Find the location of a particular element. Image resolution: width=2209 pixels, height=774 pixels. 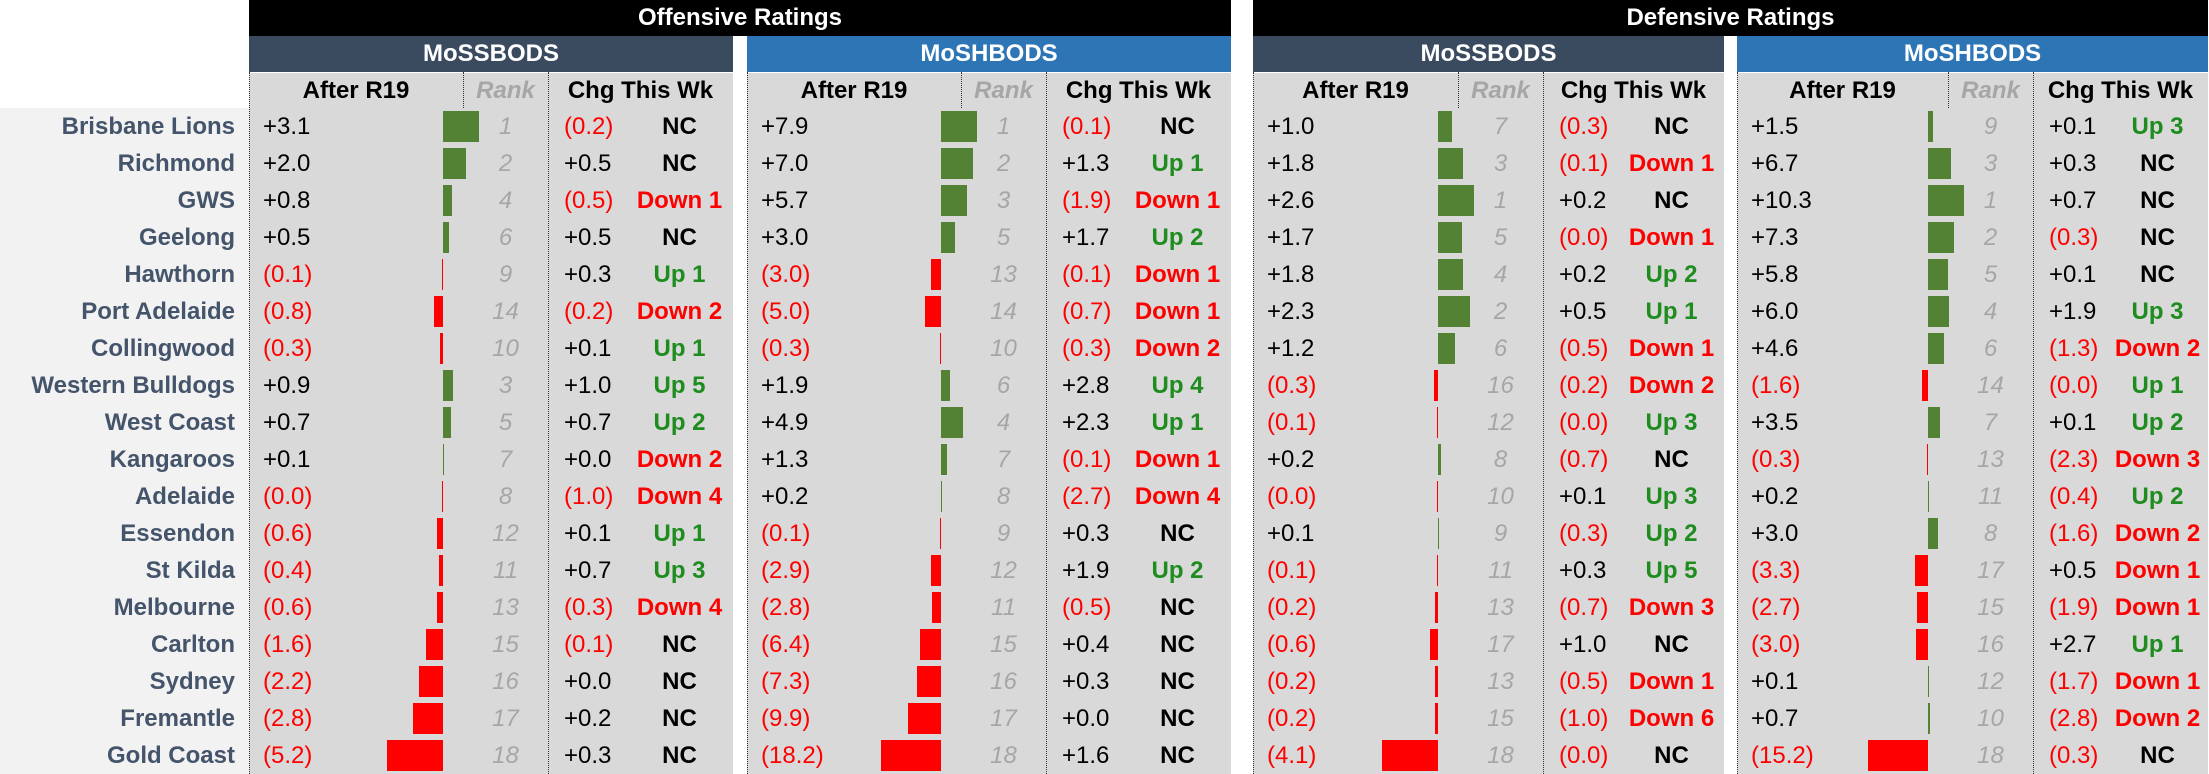

panel-0-source-header: MoSSBODS is located at coordinates (491, 54).